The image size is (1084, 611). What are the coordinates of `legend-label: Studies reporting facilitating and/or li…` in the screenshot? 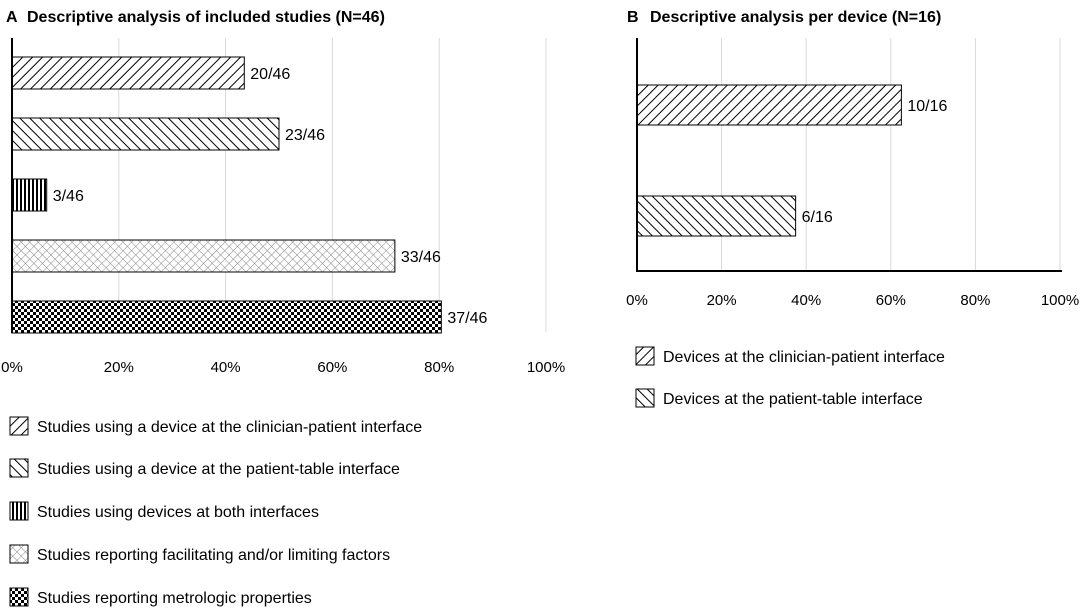 It's located at (213, 555).